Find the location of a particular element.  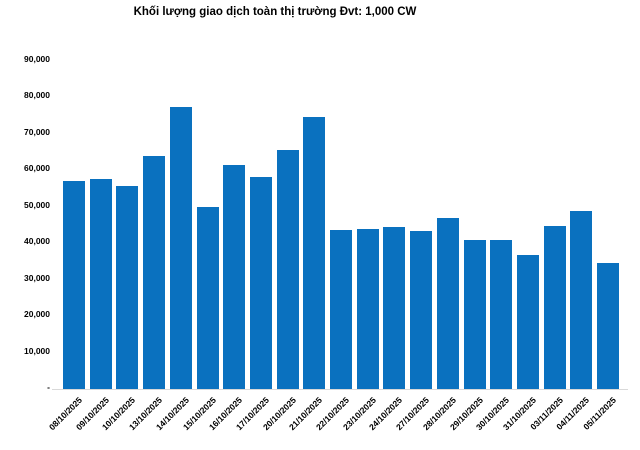

bar-31/10/2025 is located at coordinates (528, 322).